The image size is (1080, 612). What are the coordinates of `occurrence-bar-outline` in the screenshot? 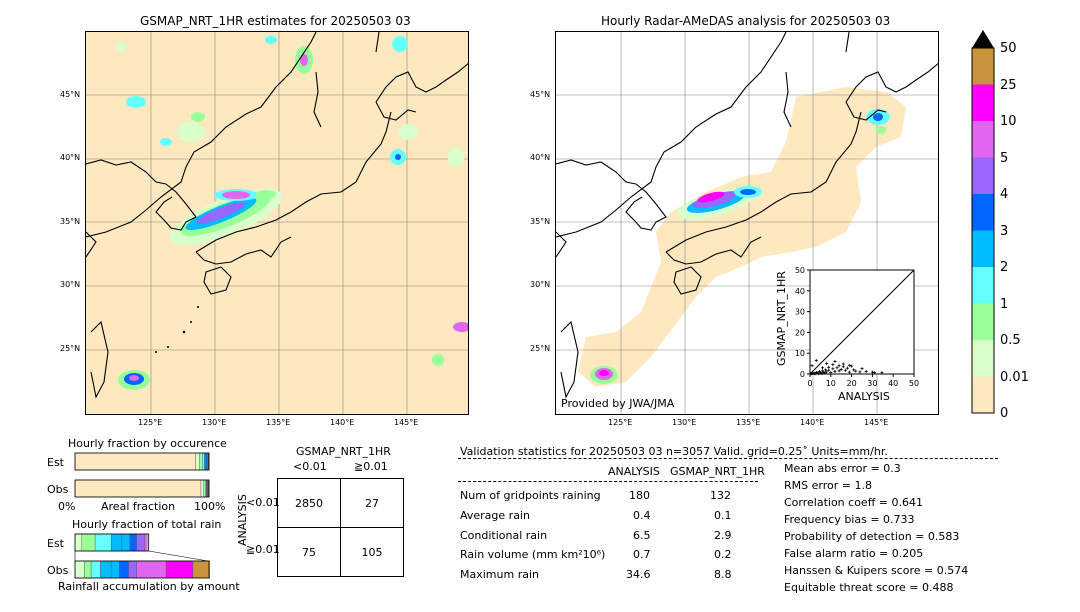 It's located at (142, 488).